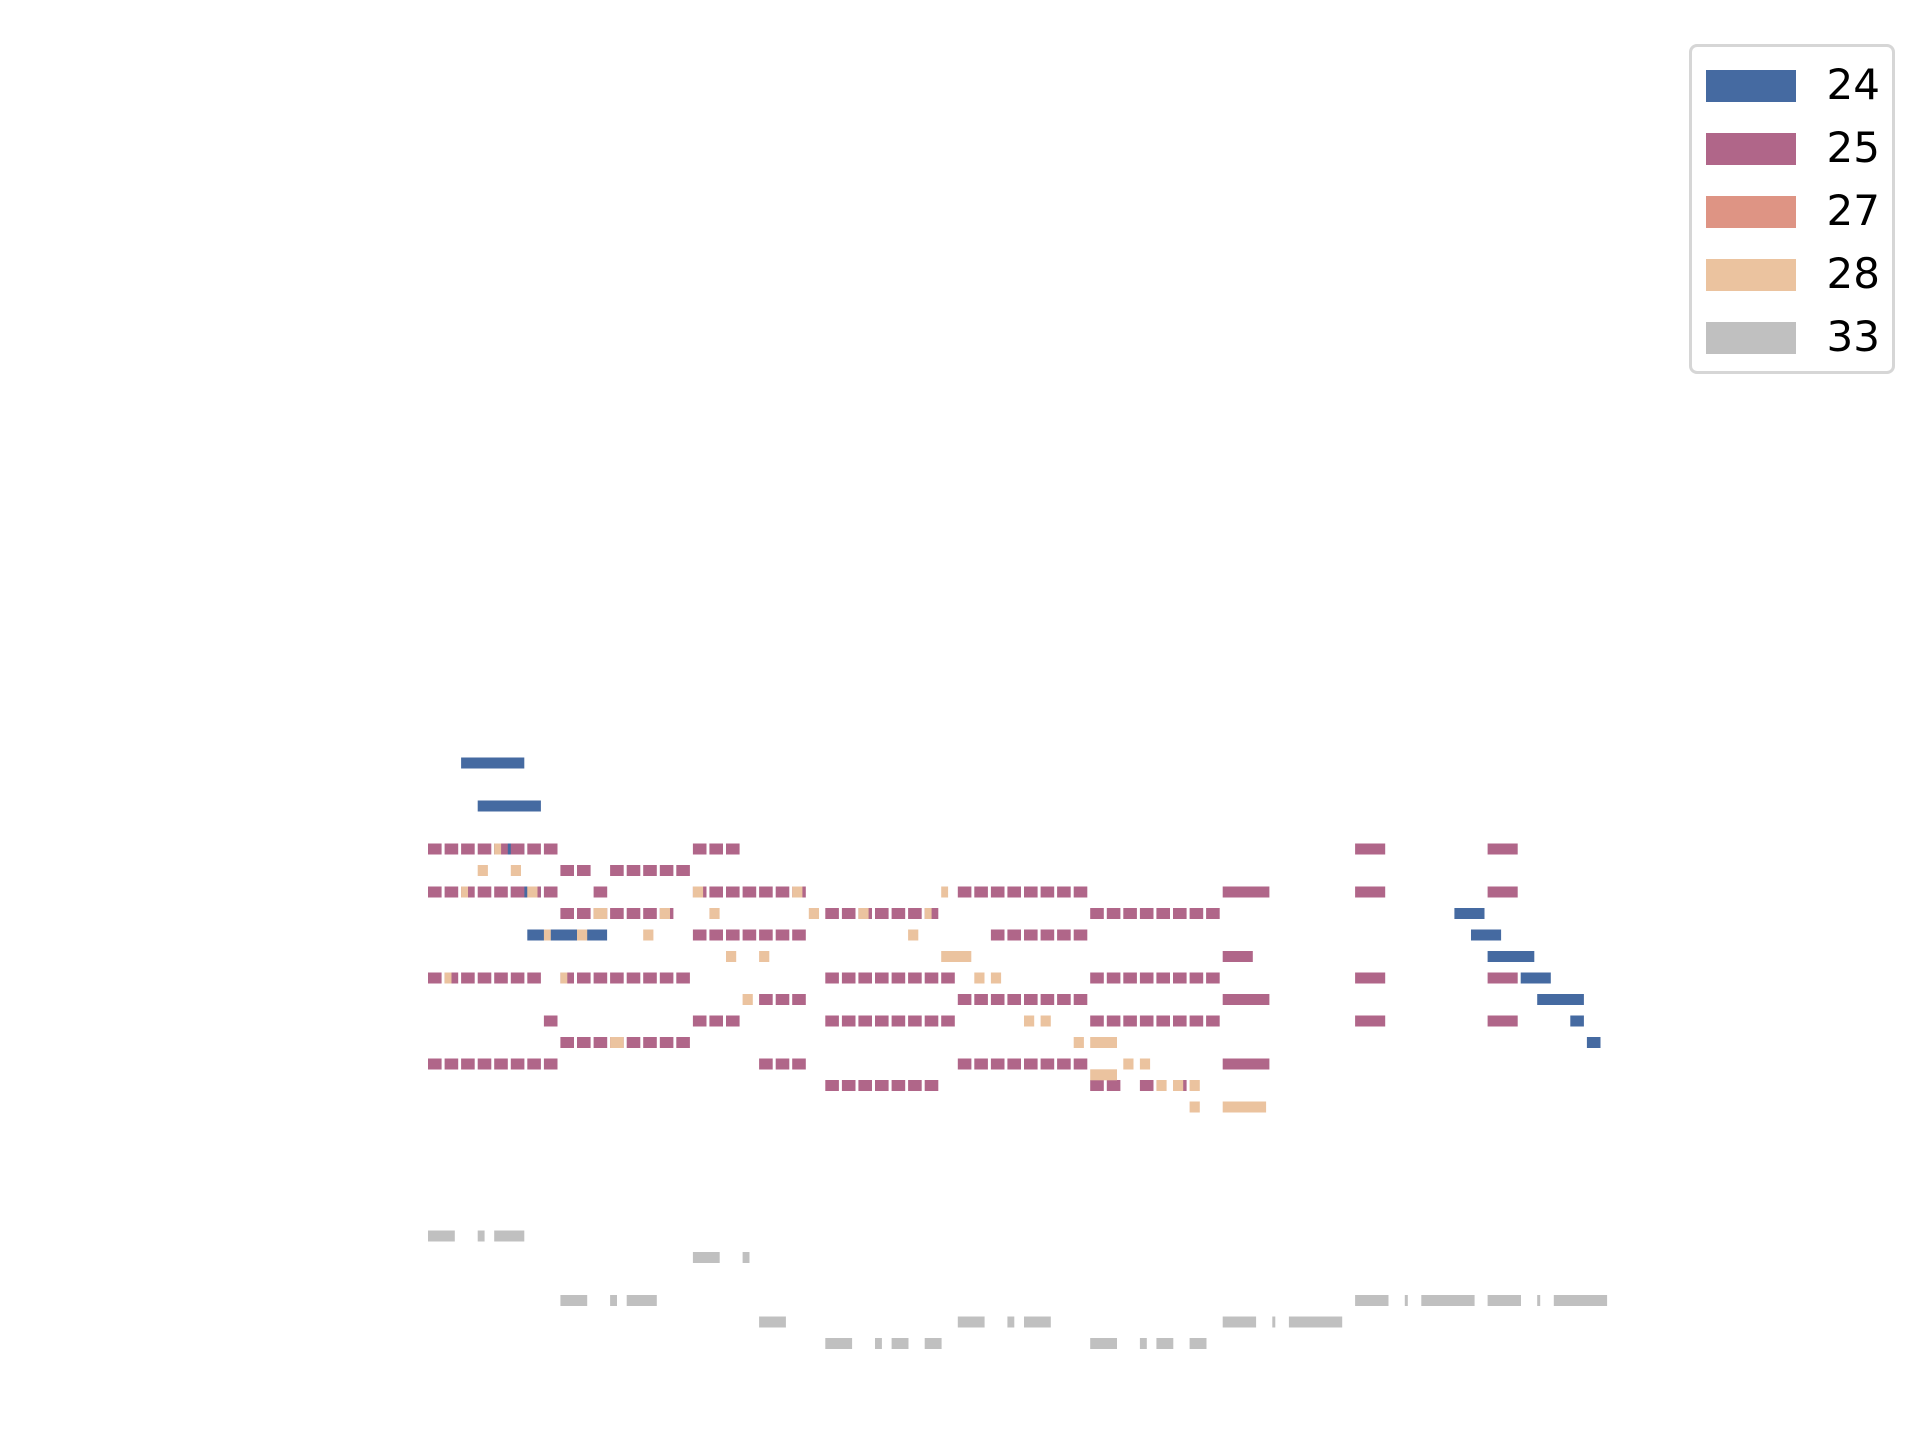  Describe the element at coordinates (1792, 147) in the screenshot. I see `legend-item-25: 25` at that location.